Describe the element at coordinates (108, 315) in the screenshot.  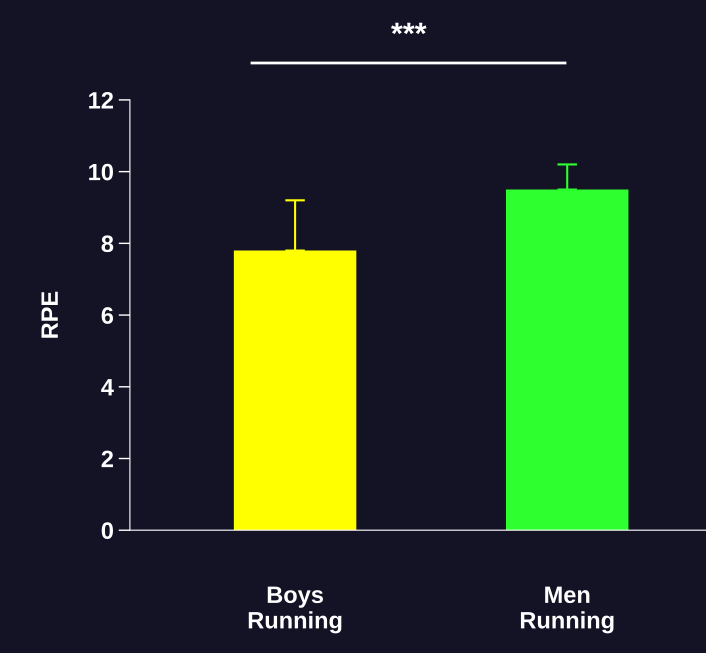
I see `y-tick-label: 6` at that location.